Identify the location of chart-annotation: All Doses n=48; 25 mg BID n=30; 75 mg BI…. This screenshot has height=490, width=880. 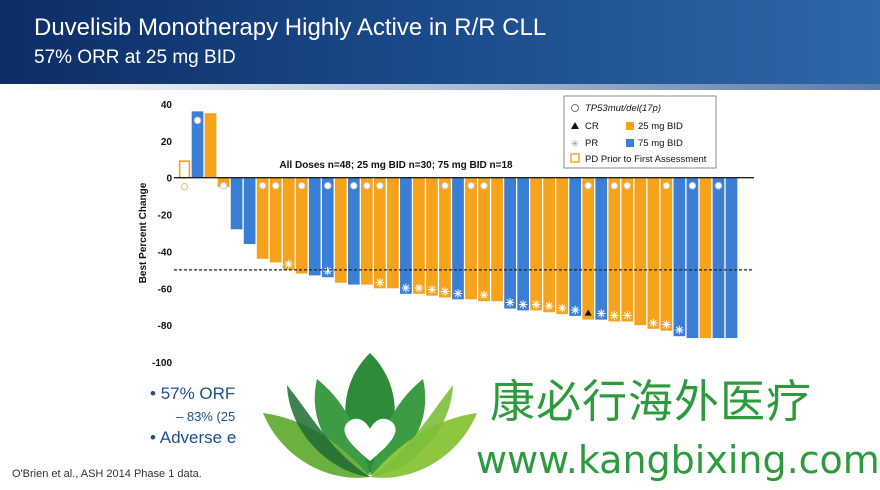
(396, 165).